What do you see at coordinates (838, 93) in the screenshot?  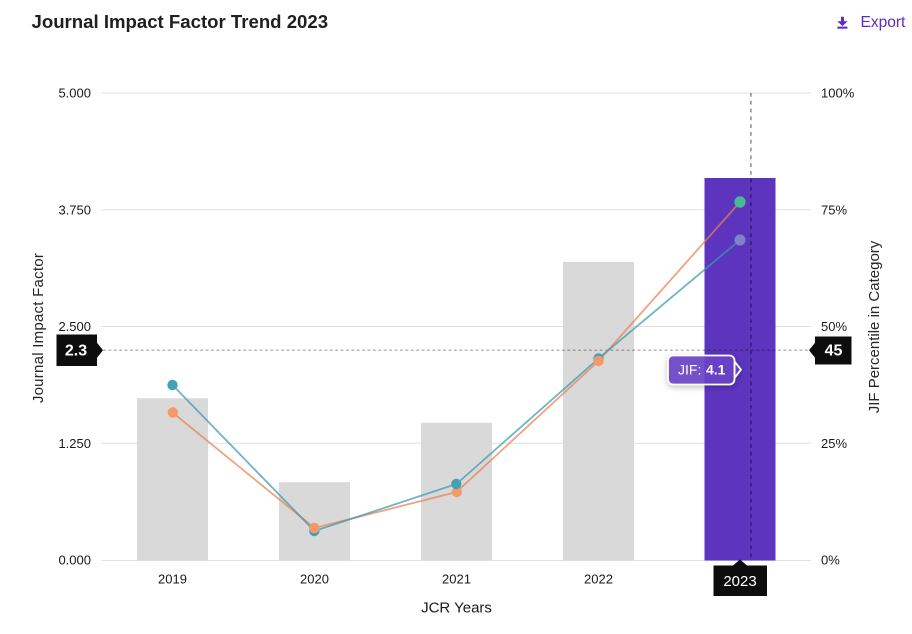 I see `svg-text: 100%` at bounding box center [838, 93].